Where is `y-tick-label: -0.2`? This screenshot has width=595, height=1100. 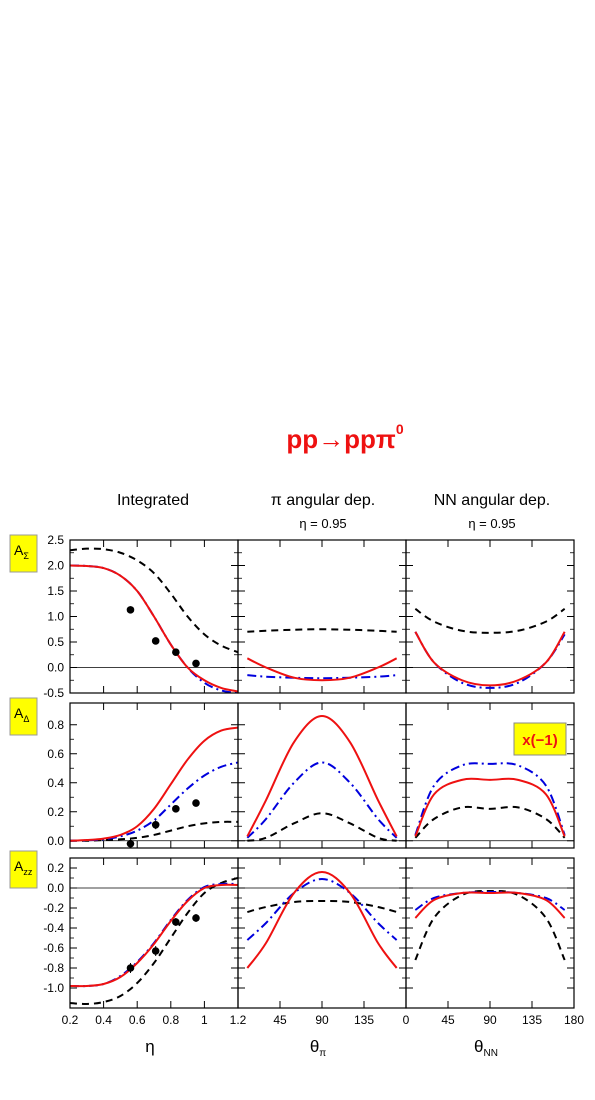 y-tick-label: -0.2 is located at coordinates (53, 908).